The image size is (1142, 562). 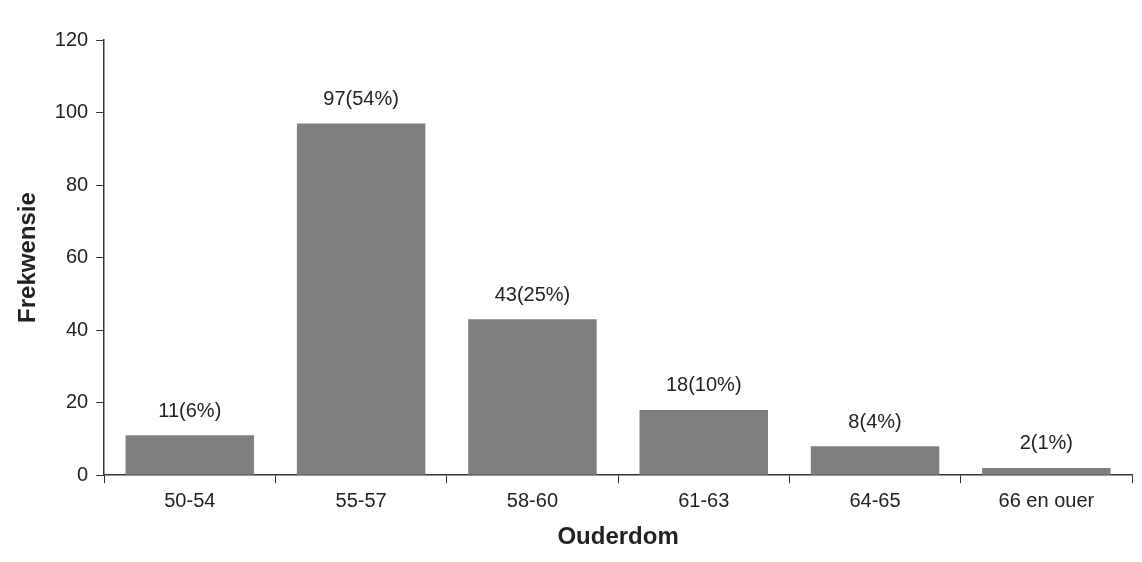 I want to click on data-label: 2(1%), so click(x=1046, y=442).